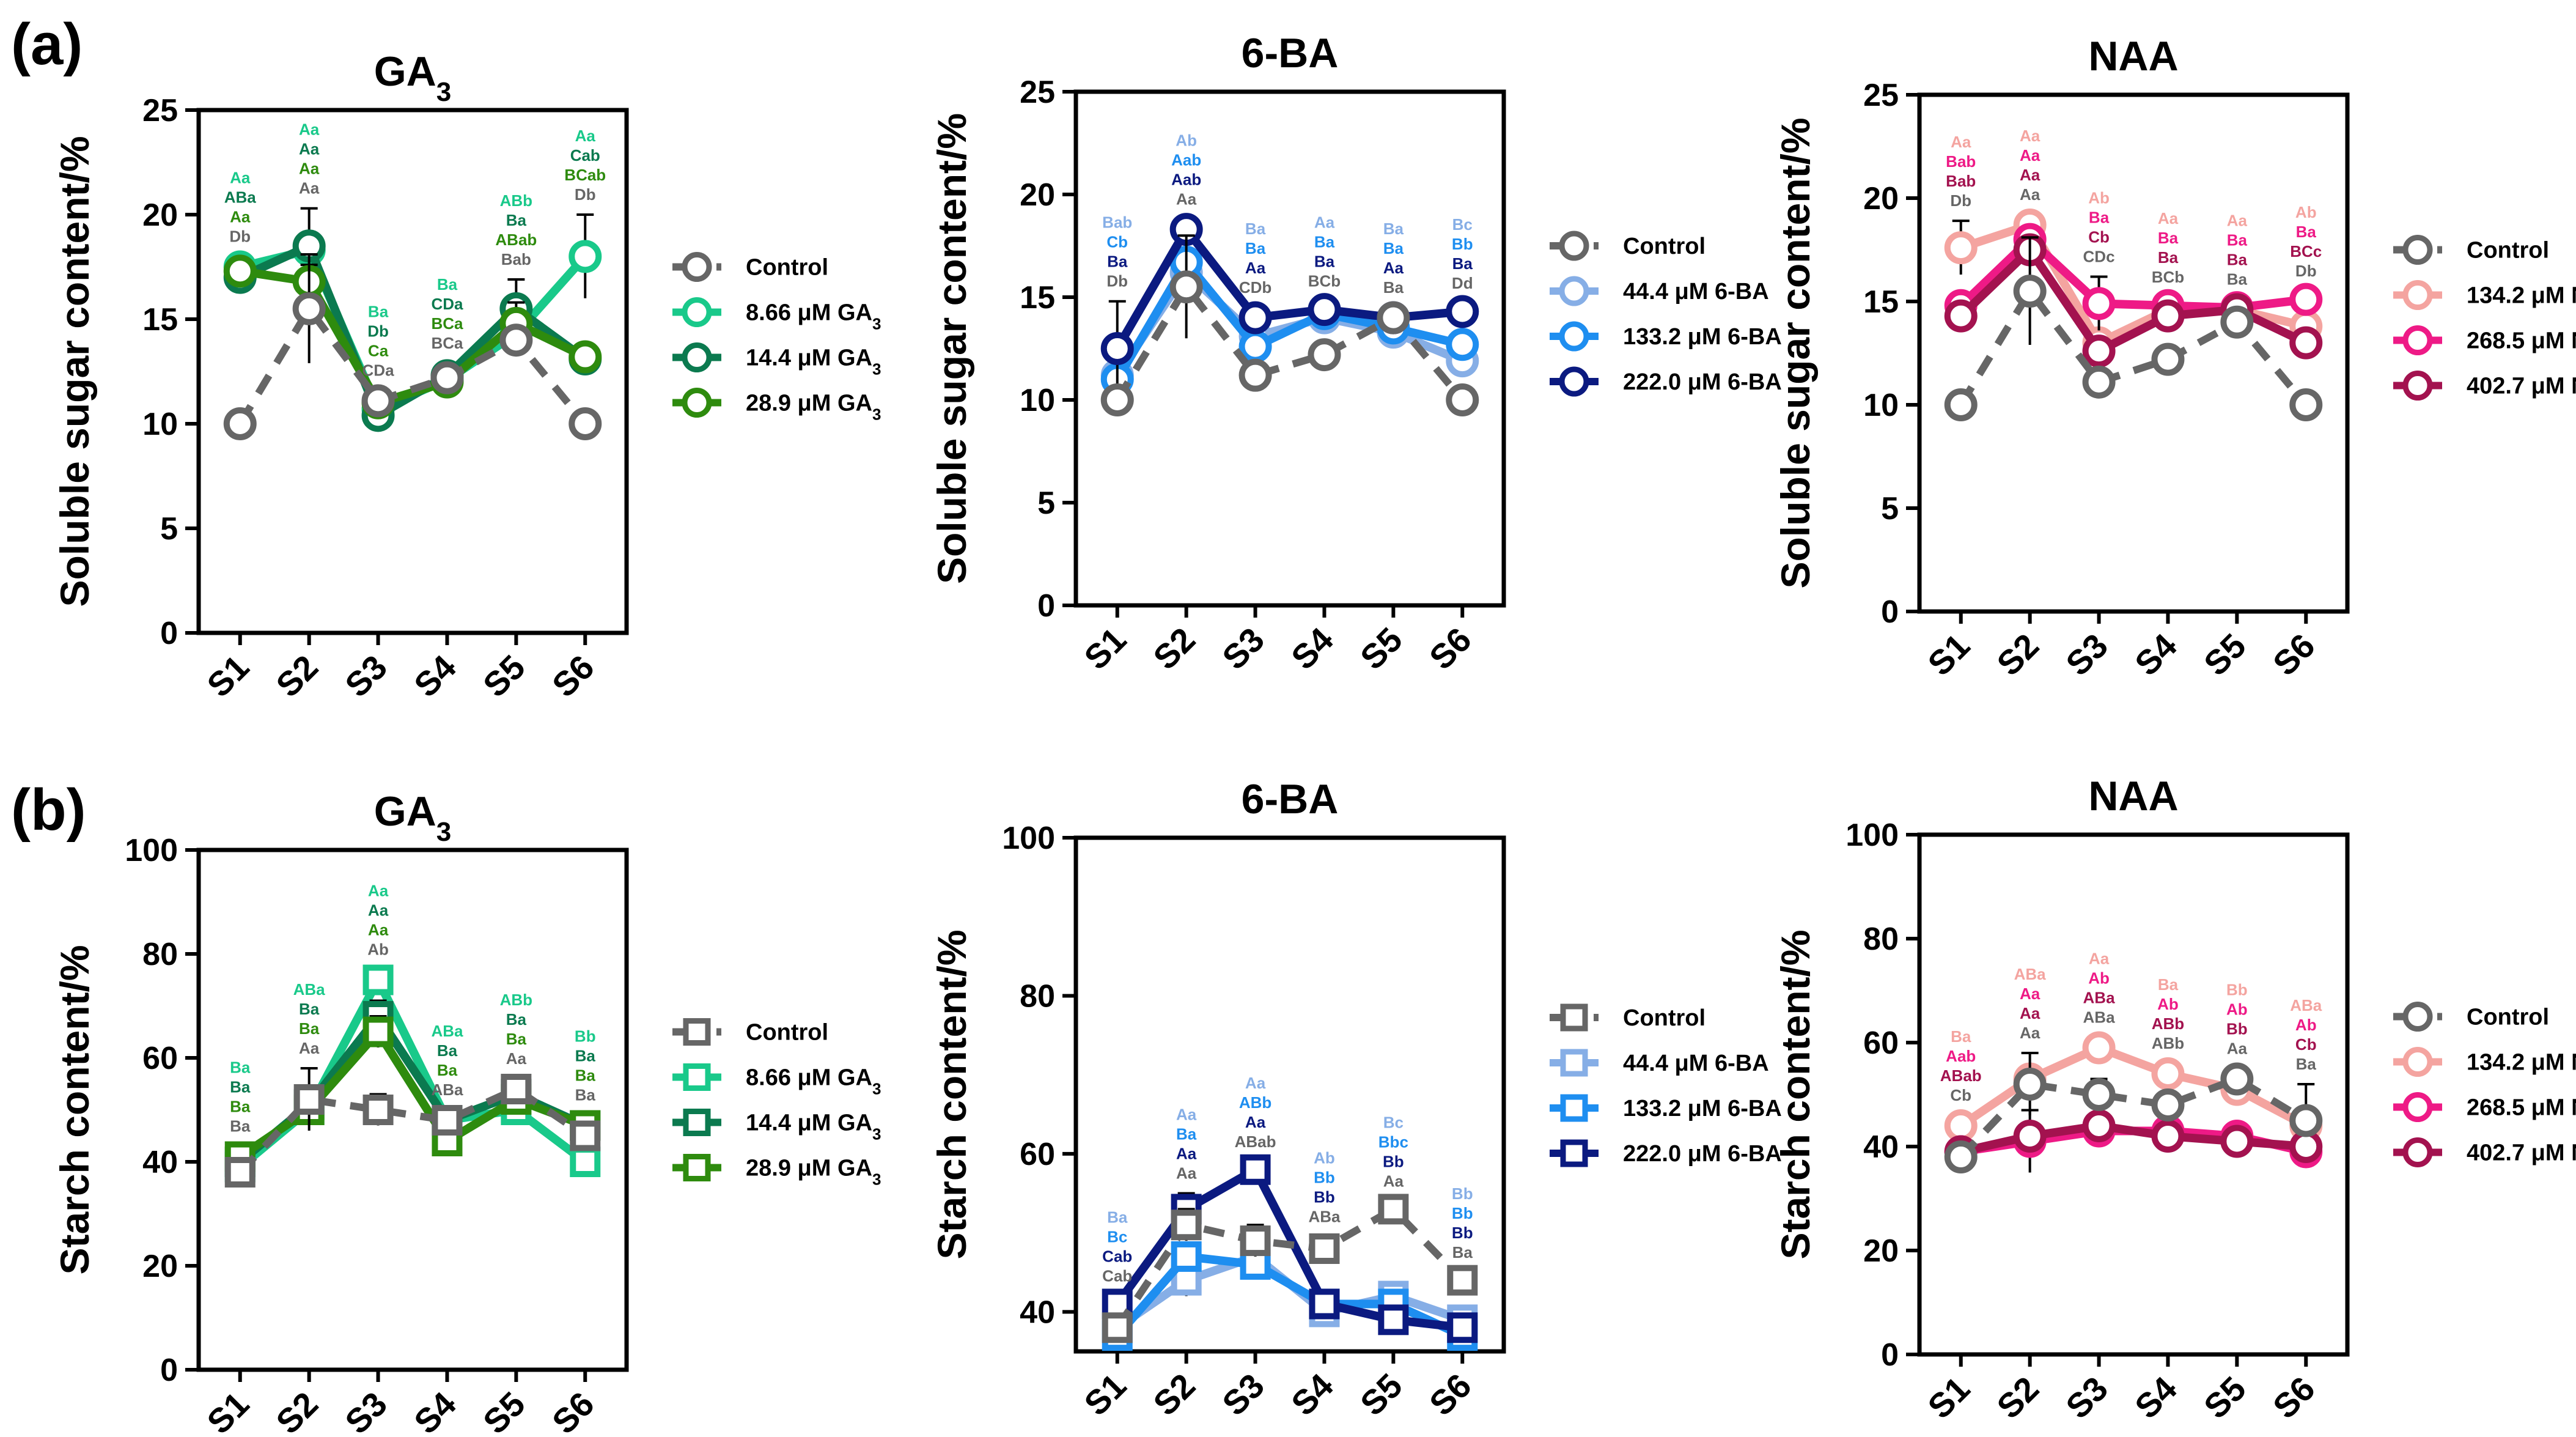  Describe the element at coordinates (2484, 295) in the screenshot. I see `legend-entry: 134.2 μM NAA` at that location.